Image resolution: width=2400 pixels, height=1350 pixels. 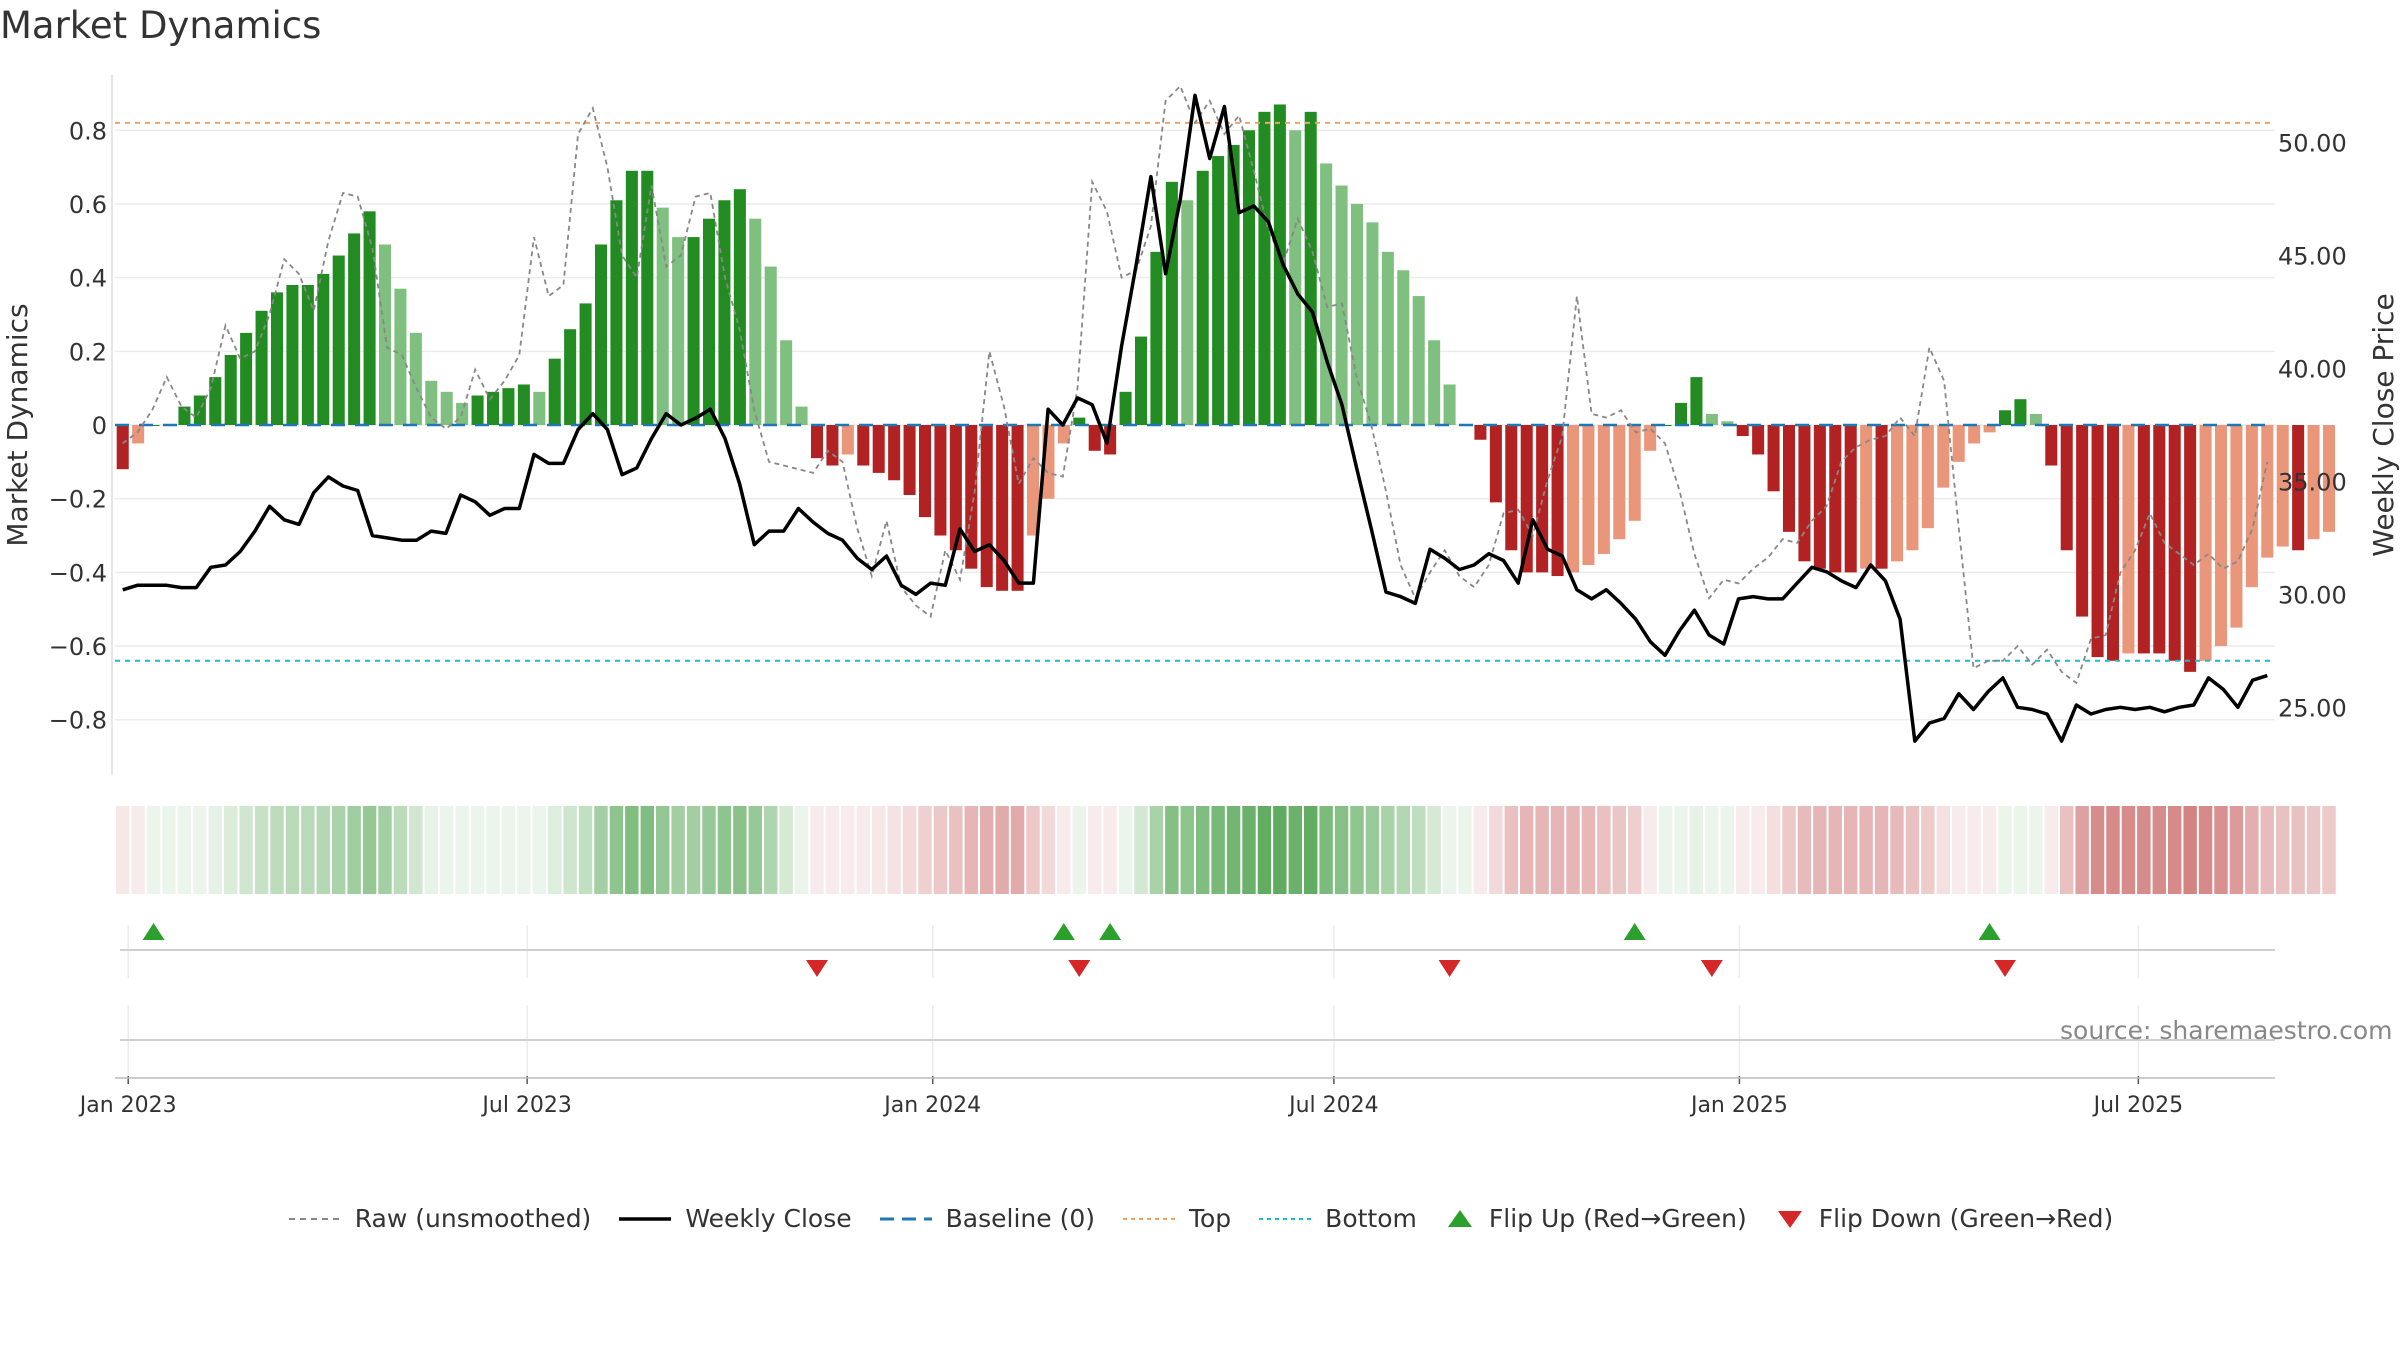 I want to click on legend-bottom: Bottom, so click(x=1337, y=1218).